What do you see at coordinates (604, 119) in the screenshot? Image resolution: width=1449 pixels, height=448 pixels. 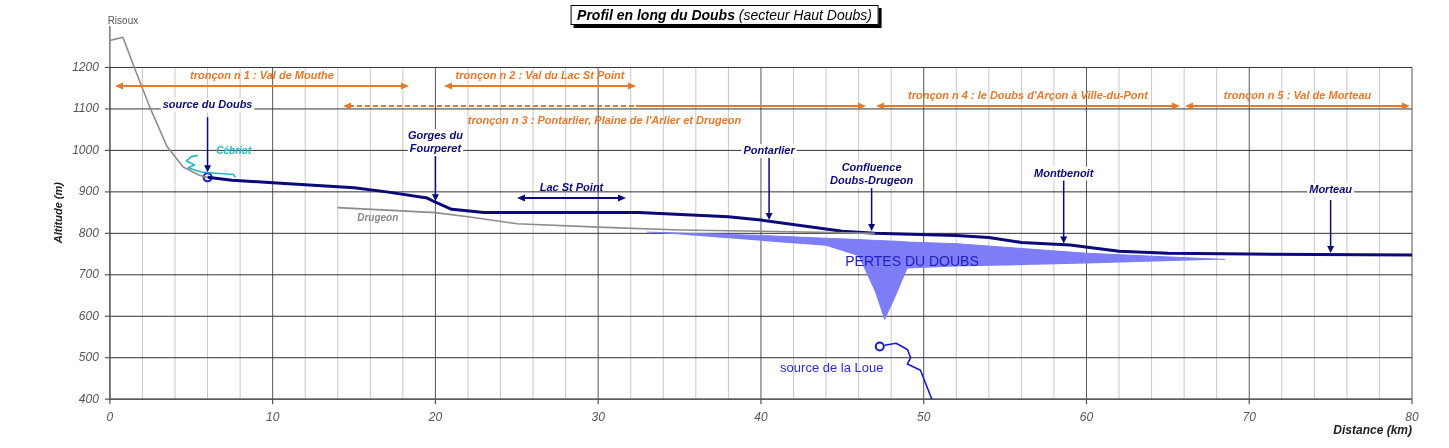 I see `annotation: tronçon n 3 : Pontarlier, Plaine de l'Arlier et Drugeon` at bounding box center [604, 119].